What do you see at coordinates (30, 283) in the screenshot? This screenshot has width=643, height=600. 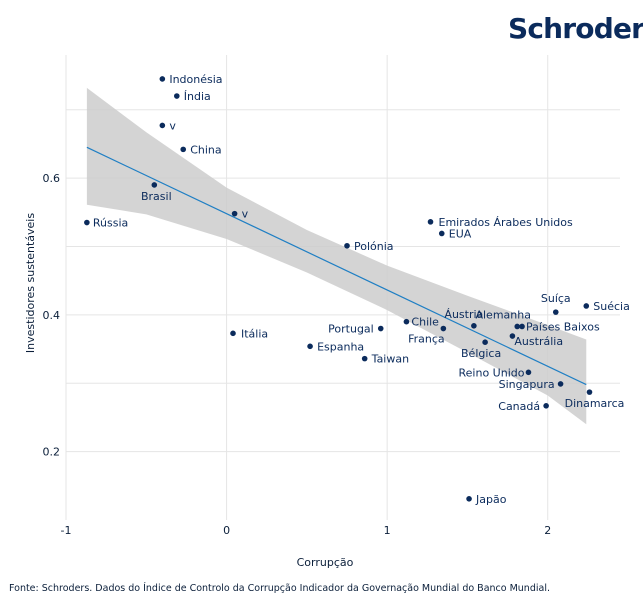 I see `y-axis-label: Investidores sustentáveis` at bounding box center [30, 283].